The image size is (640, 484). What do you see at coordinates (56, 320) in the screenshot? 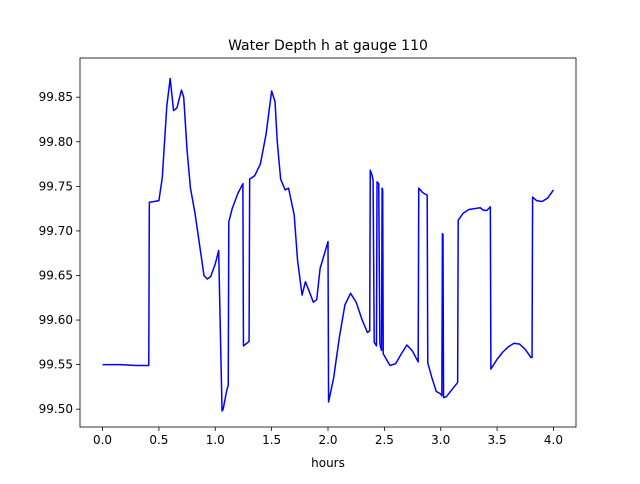
I see `y-tick-label: 99.60` at bounding box center [56, 320].